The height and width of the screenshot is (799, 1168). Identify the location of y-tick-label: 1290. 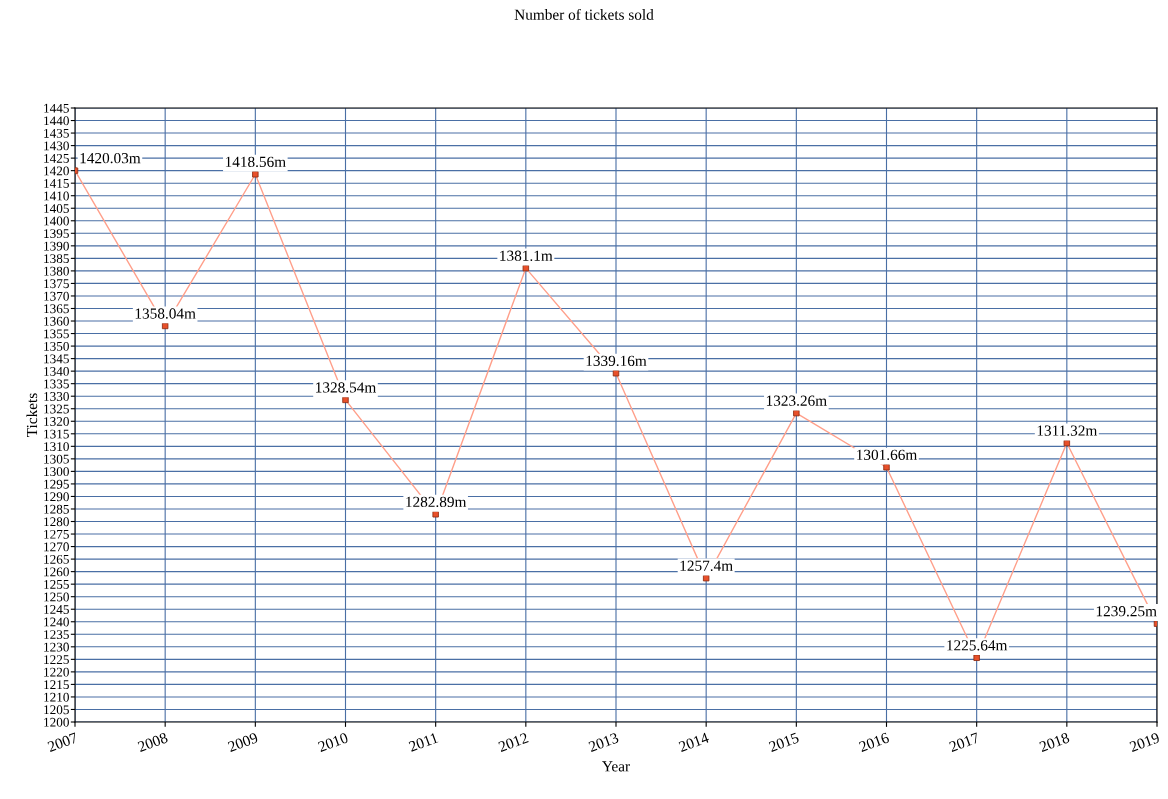
(56, 497).